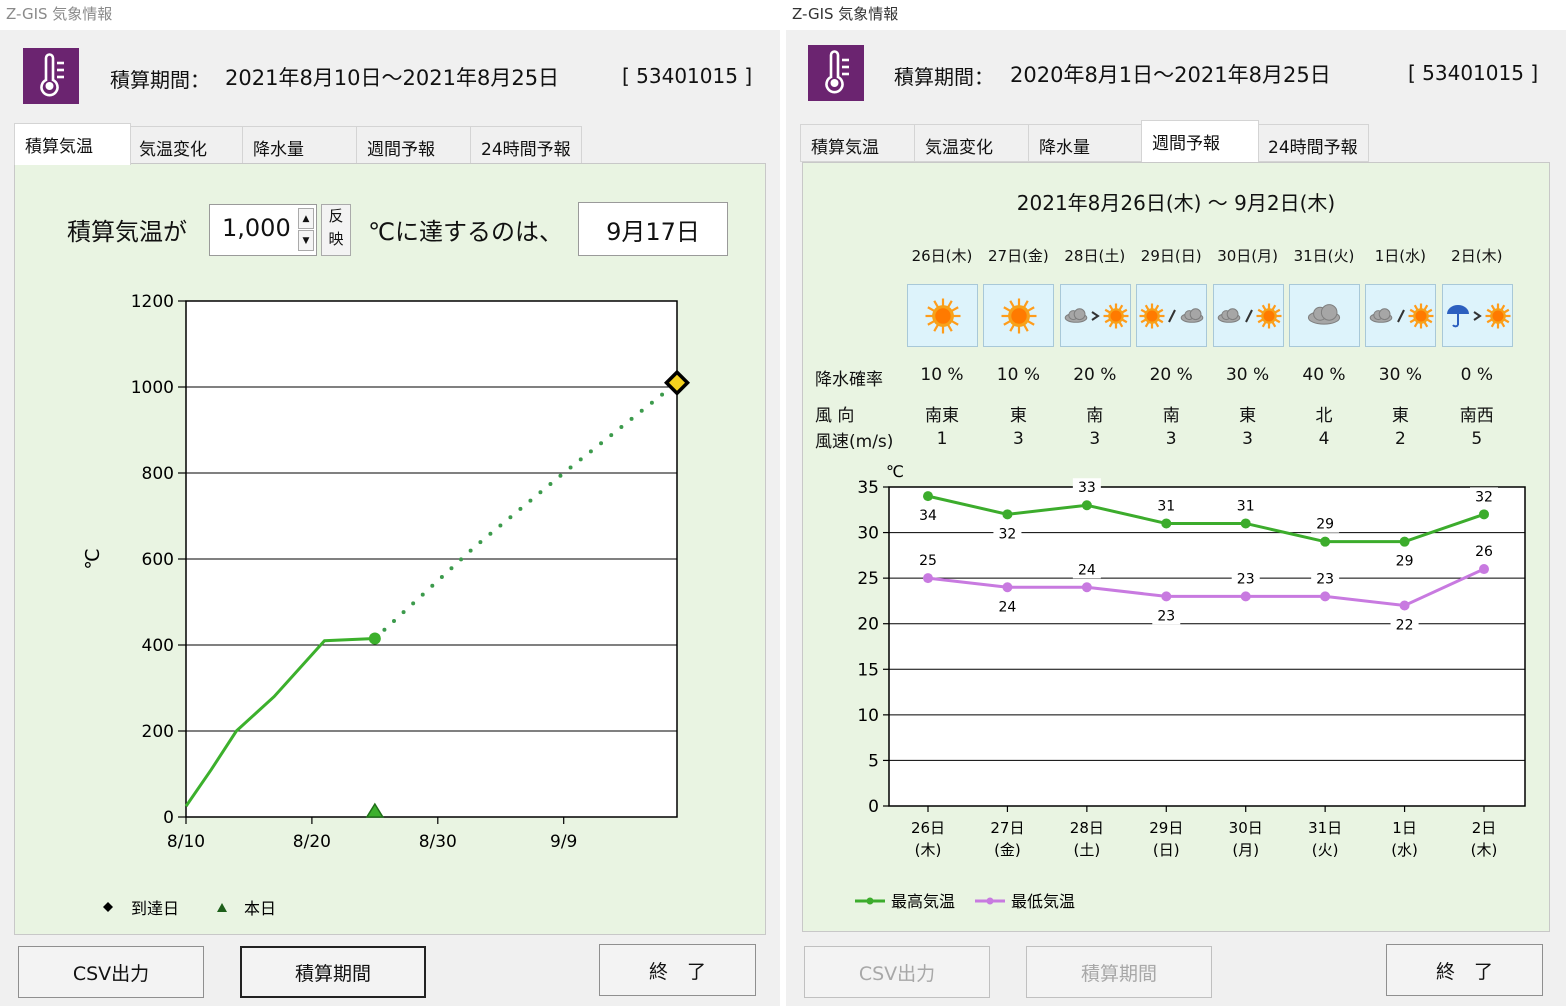 This screenshot has height=1006, width=1566. What do you see at coordinates (279, 722) in the screenshot?
I see `actual-series-line` at bounding box center [279, 722].